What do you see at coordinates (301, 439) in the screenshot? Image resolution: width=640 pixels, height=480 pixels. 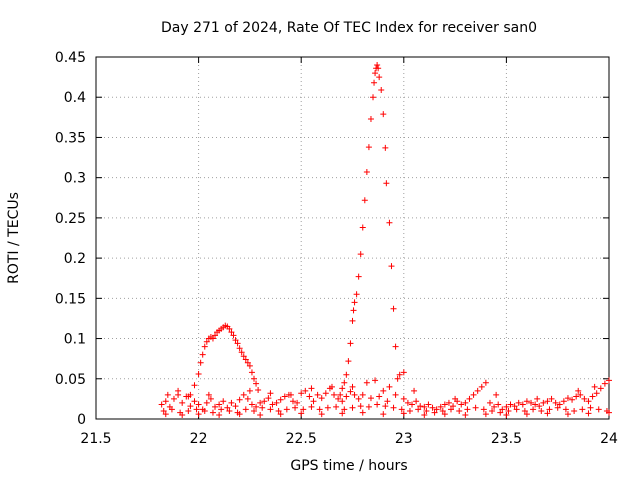 I see `x-tick-label: 22.5` at bounding box center [301, 439].